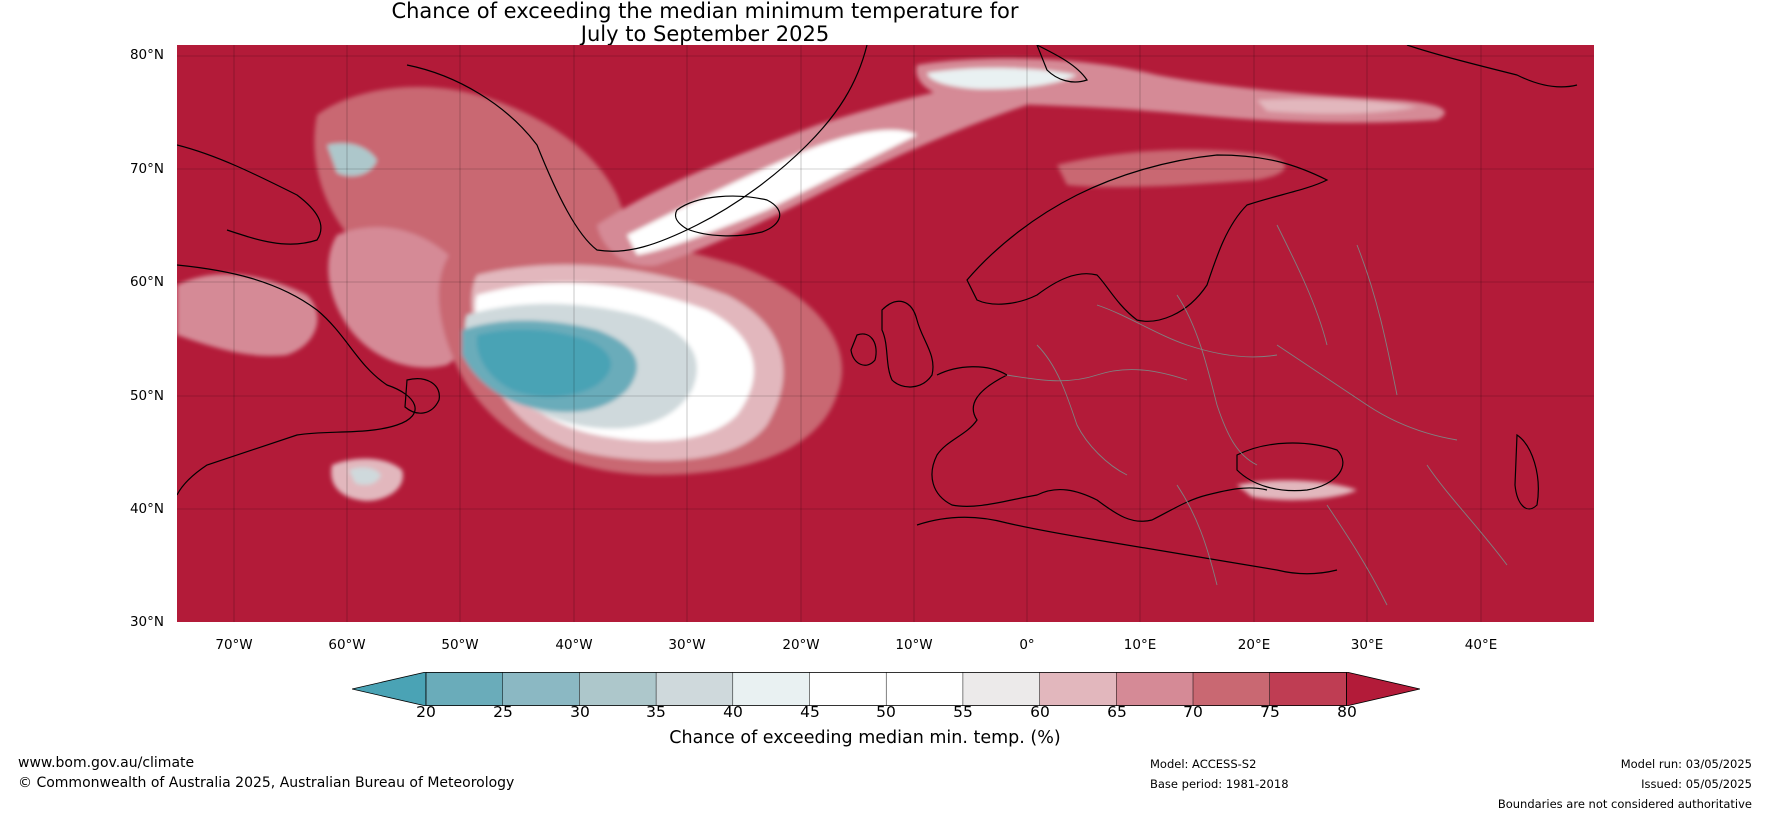  I want to click on lat-label-30n: 30°N, so click(146, 622).